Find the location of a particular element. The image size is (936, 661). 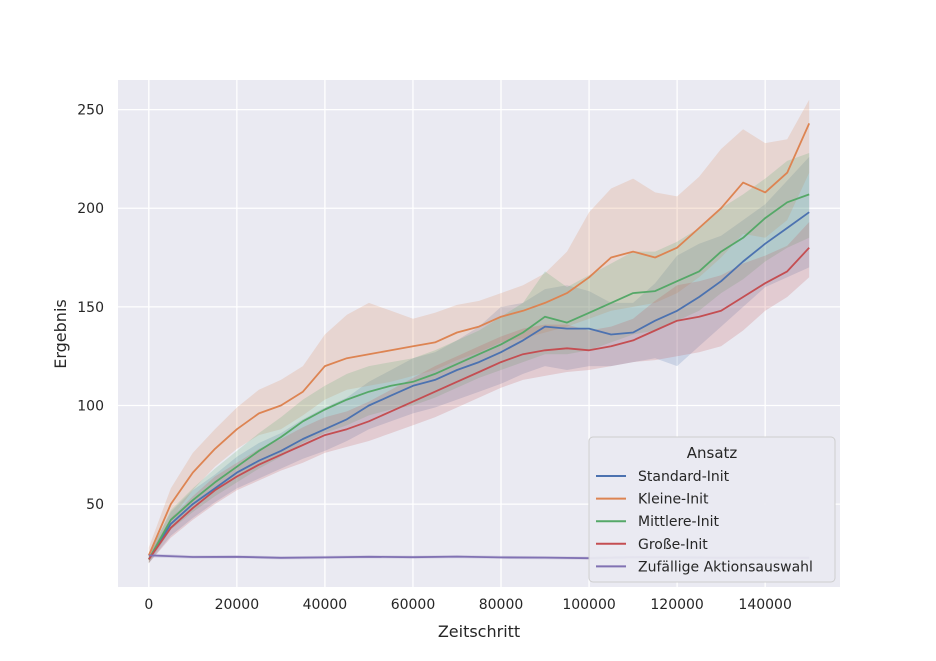

x-axis-label: Zeitschritt is located at coordinates (479, 631).